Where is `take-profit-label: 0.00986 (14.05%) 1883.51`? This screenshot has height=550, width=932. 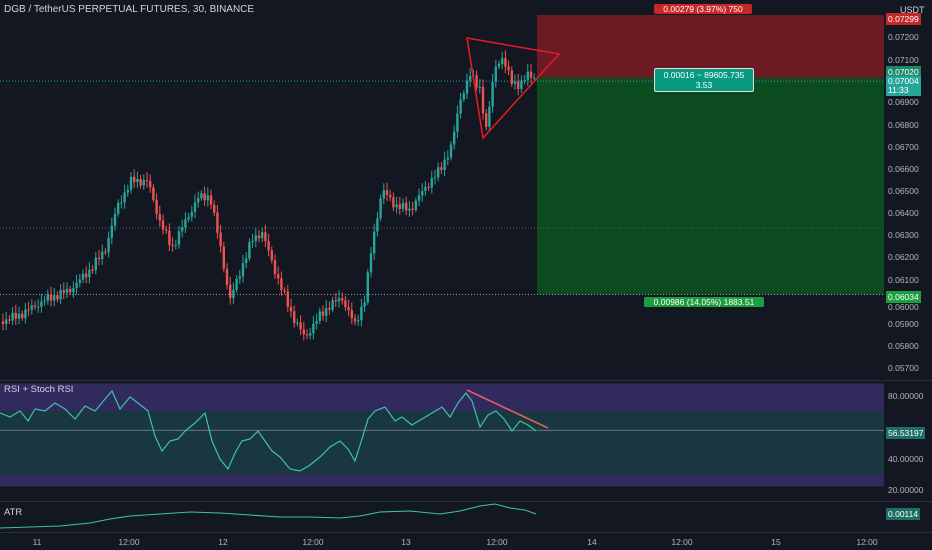
take-profit-label: 0.00986 (14.05%) 1883.51 is located at coordinates (704, 302).